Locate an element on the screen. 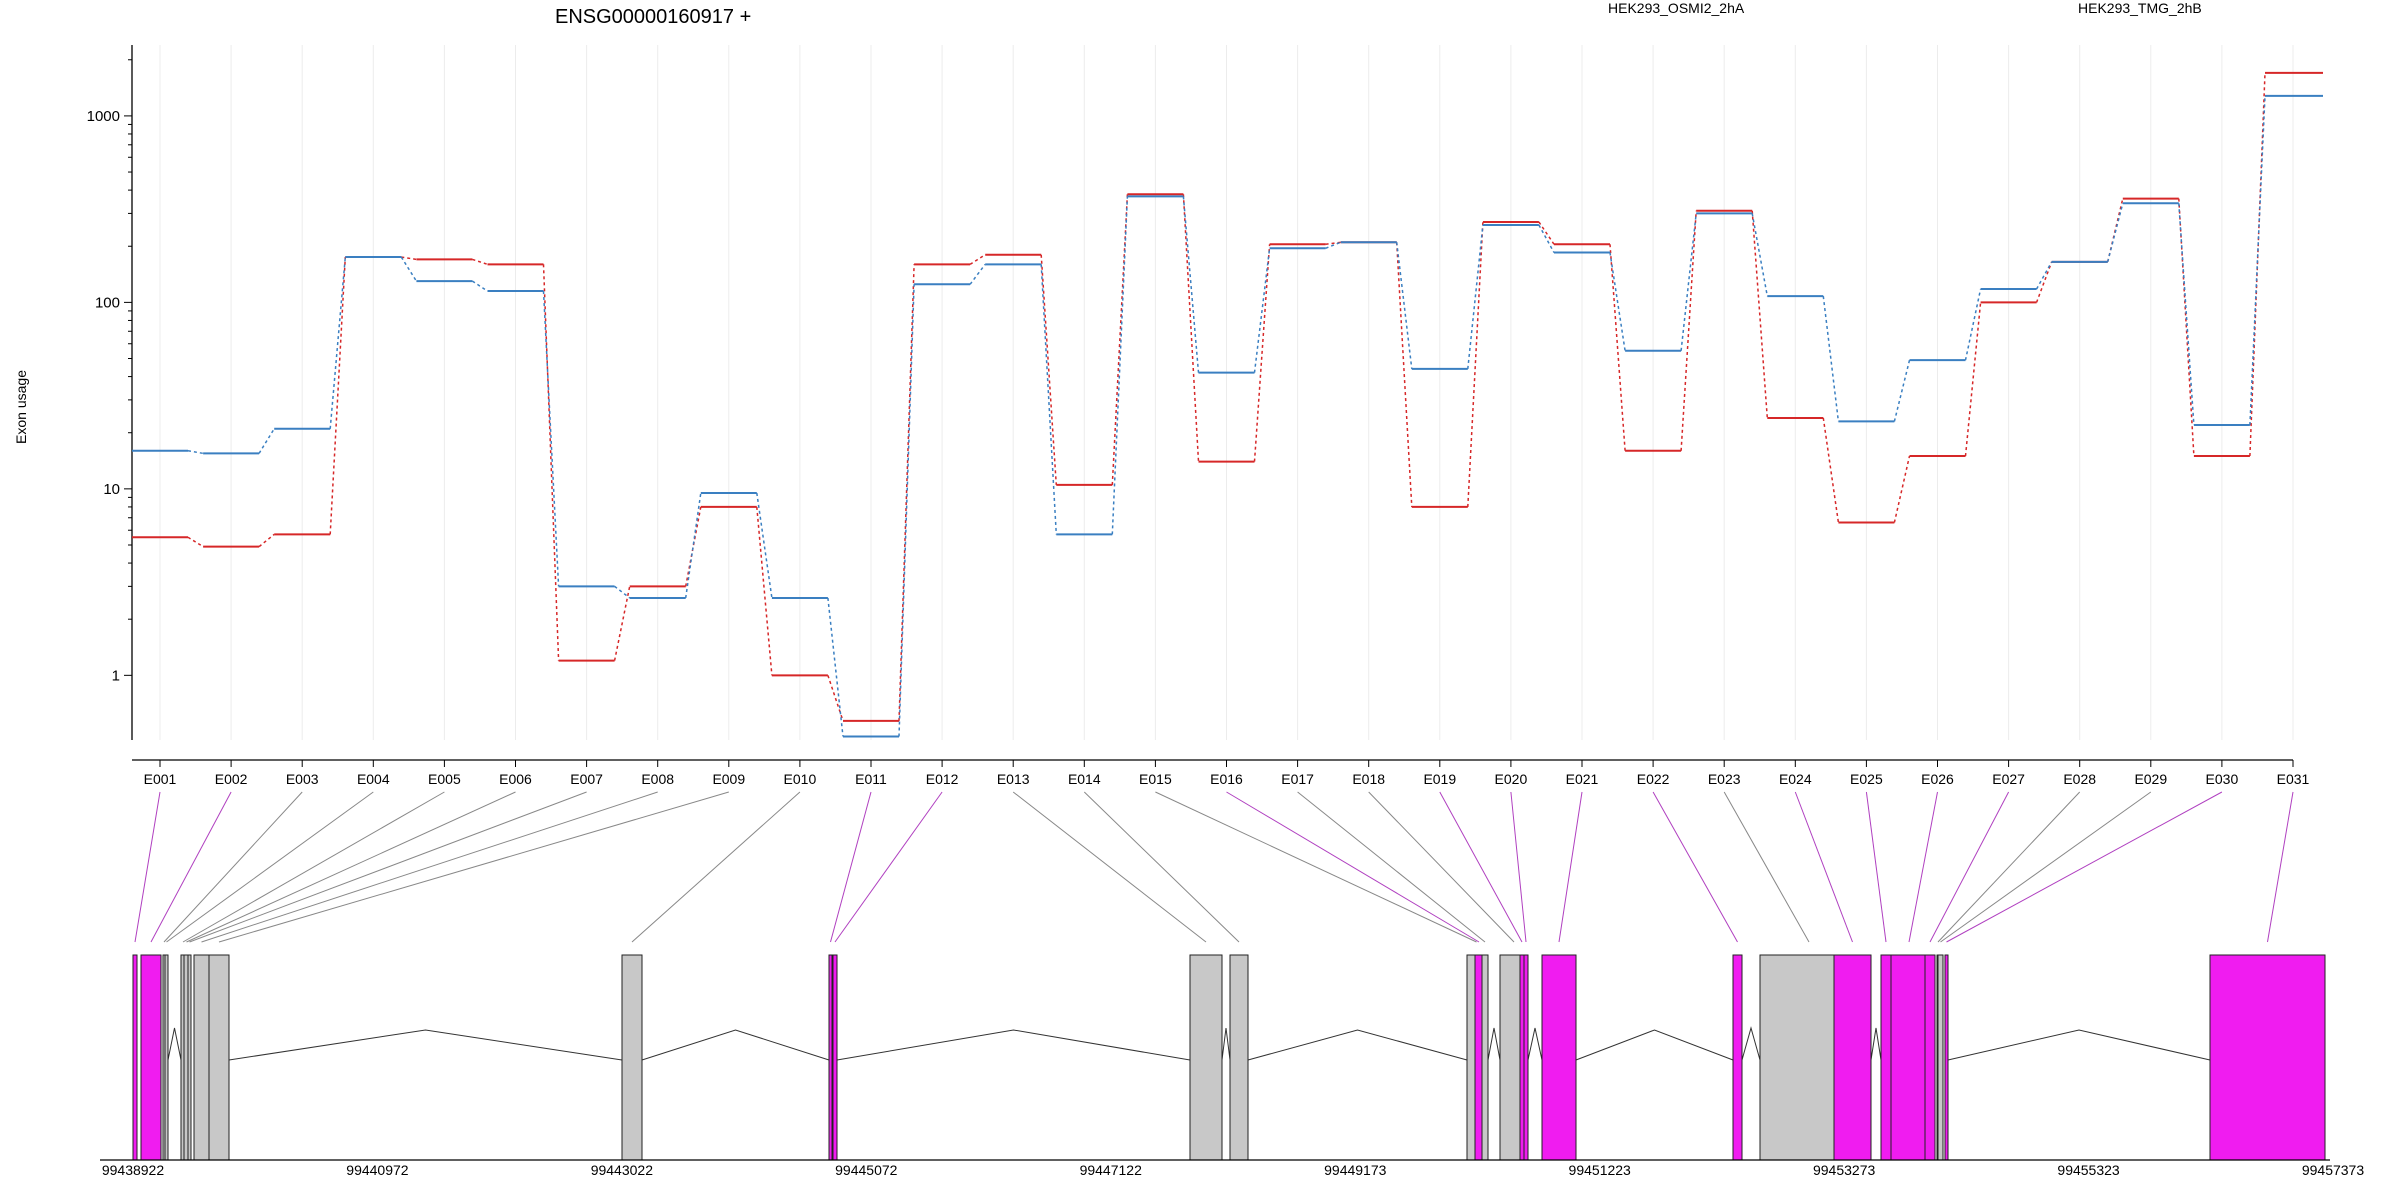  y-tick-label: 1 is located at coordinates (116, 675).